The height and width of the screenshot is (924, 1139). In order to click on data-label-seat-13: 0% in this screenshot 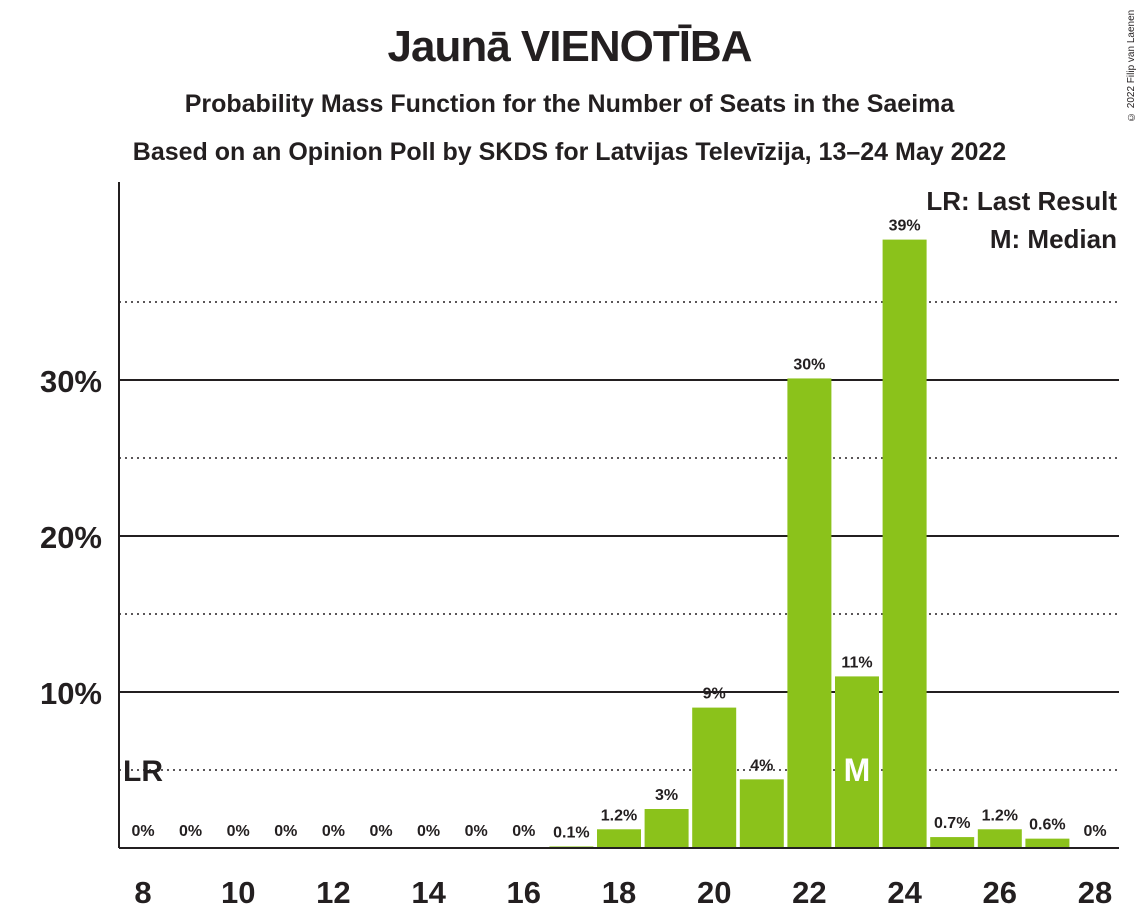, I will do `click(380, 831)`.